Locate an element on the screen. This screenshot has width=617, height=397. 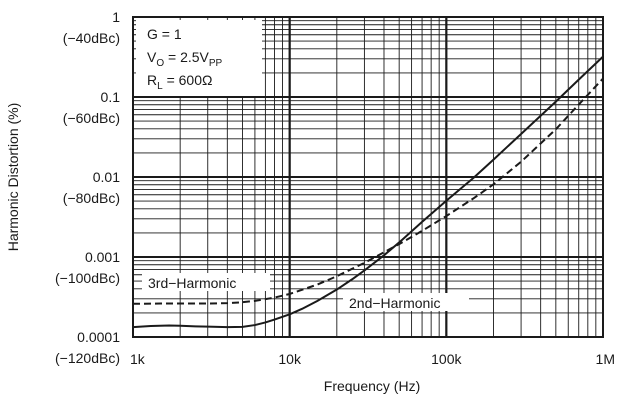
y-tick-label: 0.001 is located at coordinates (102, 257).